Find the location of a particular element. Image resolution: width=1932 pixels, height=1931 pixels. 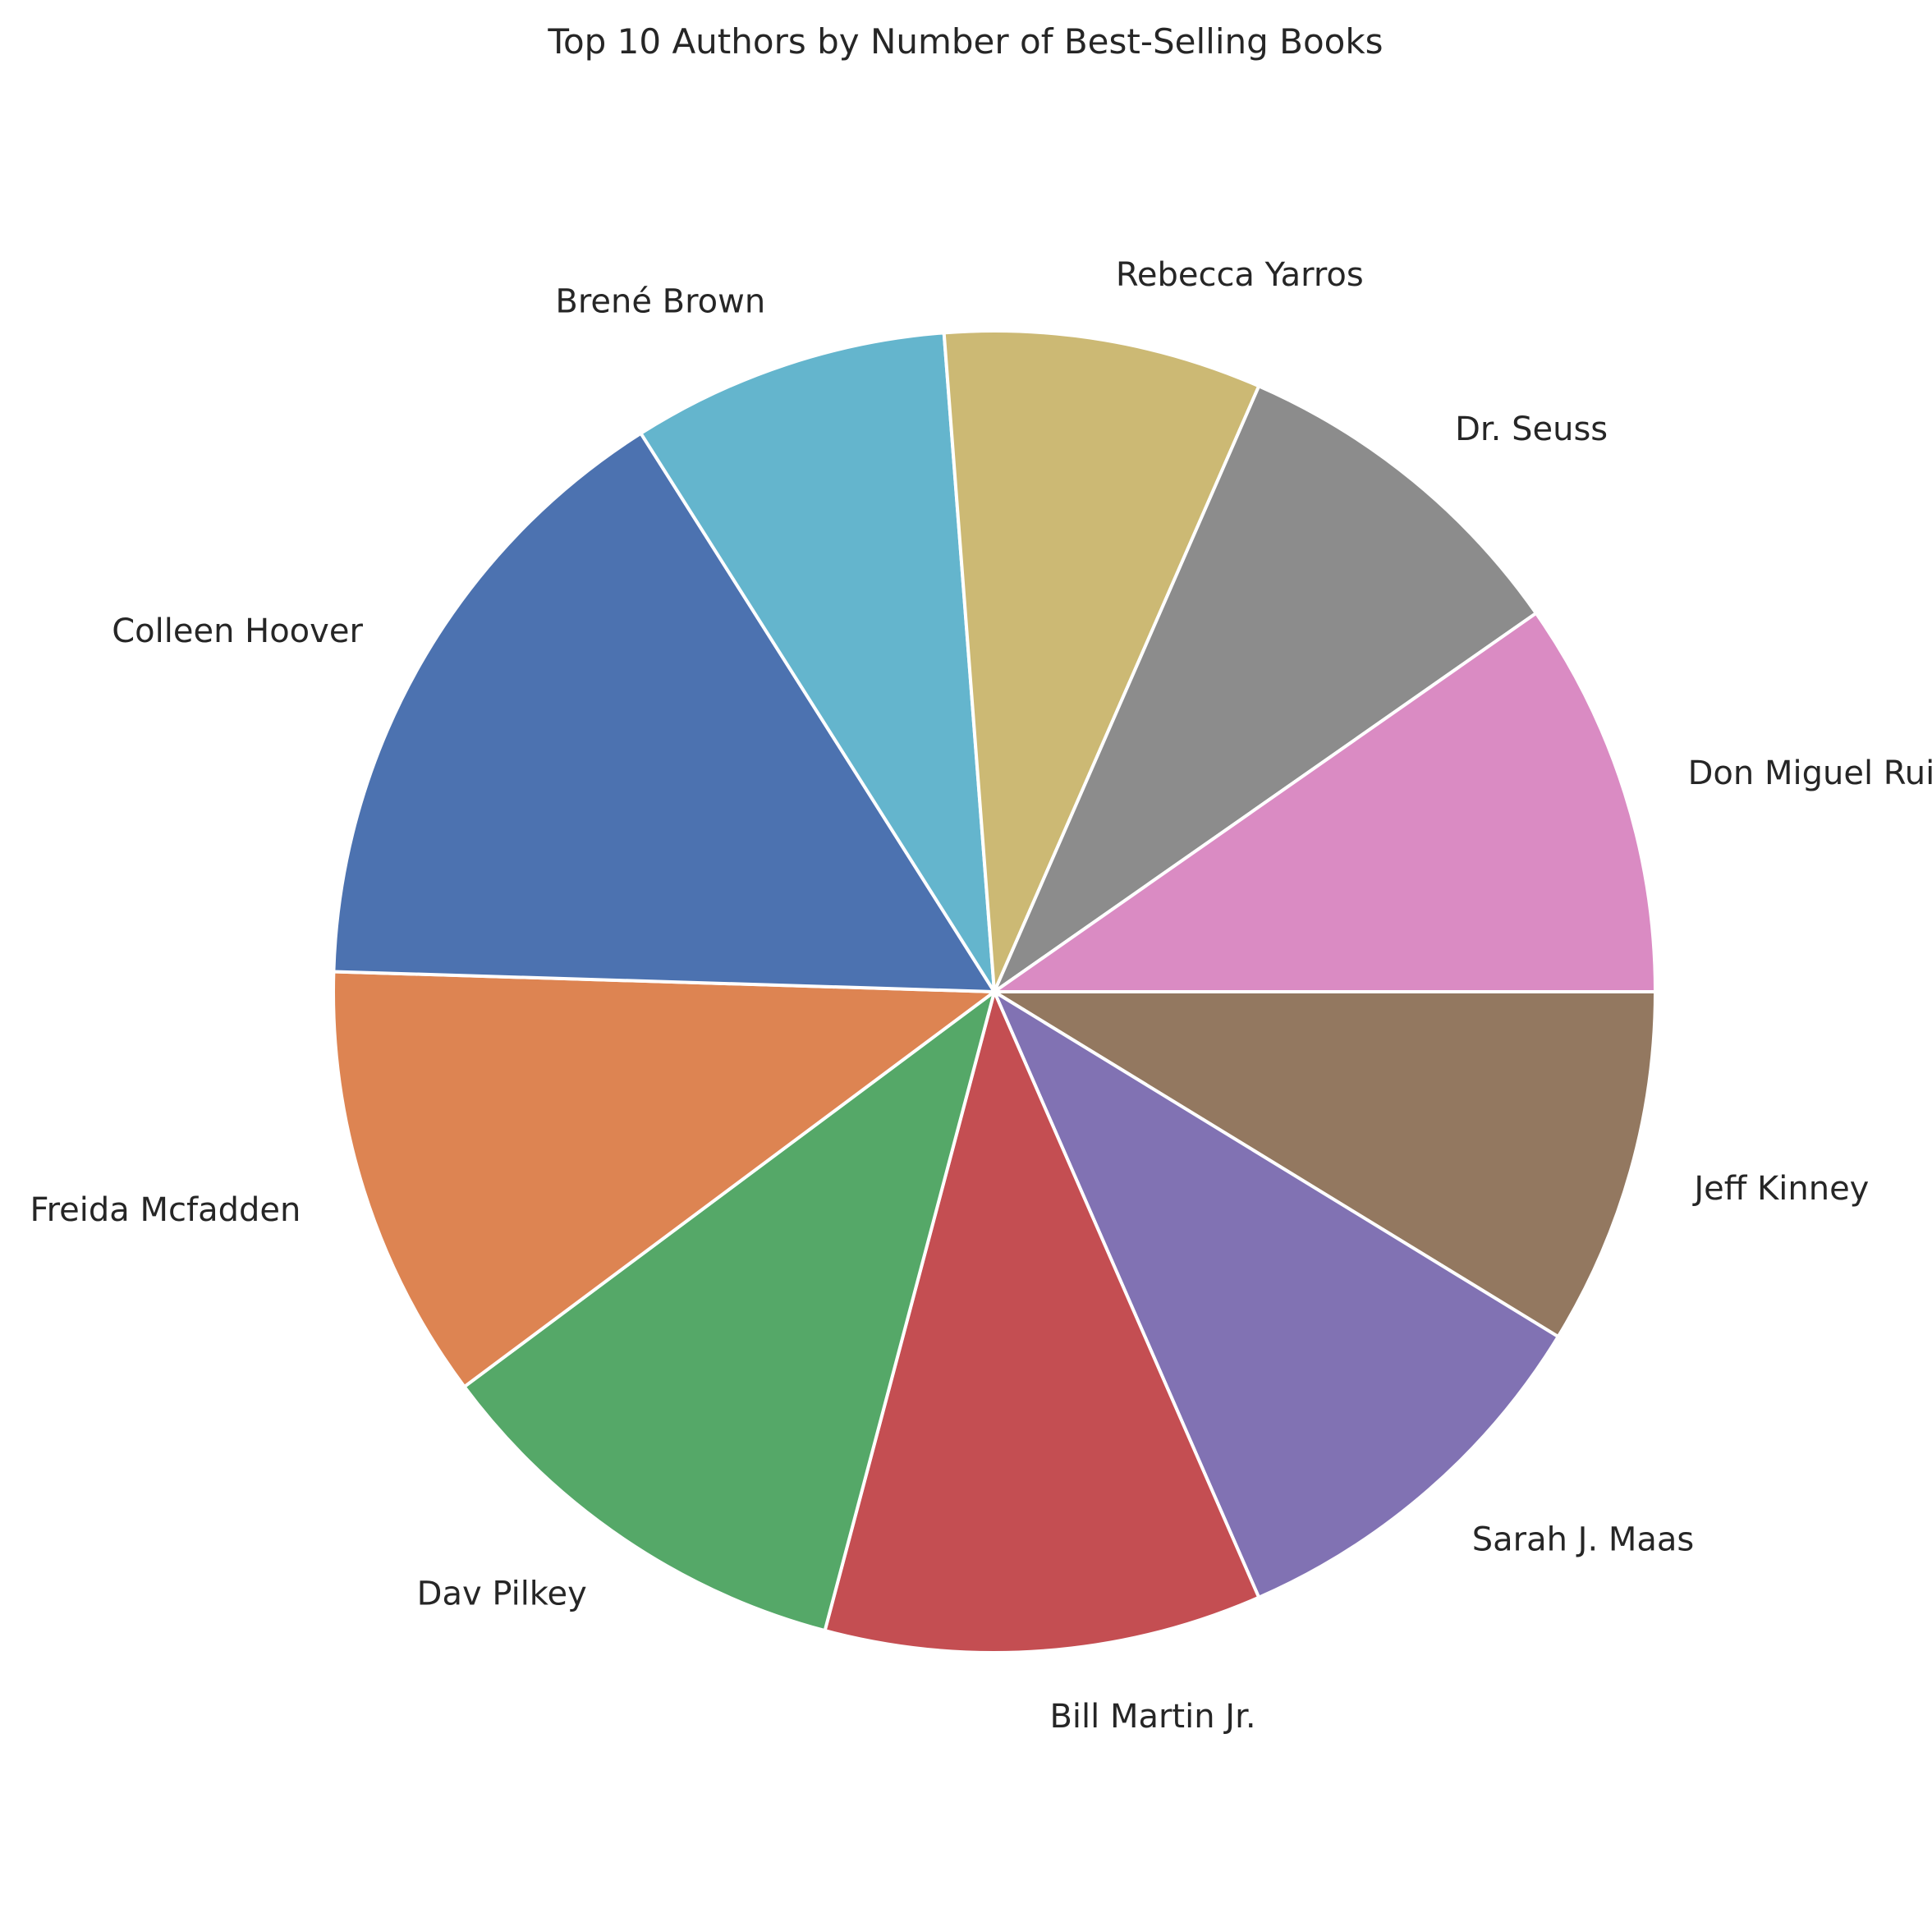

pie-slice-colleen-hoover is located at coordinates (664, 712).